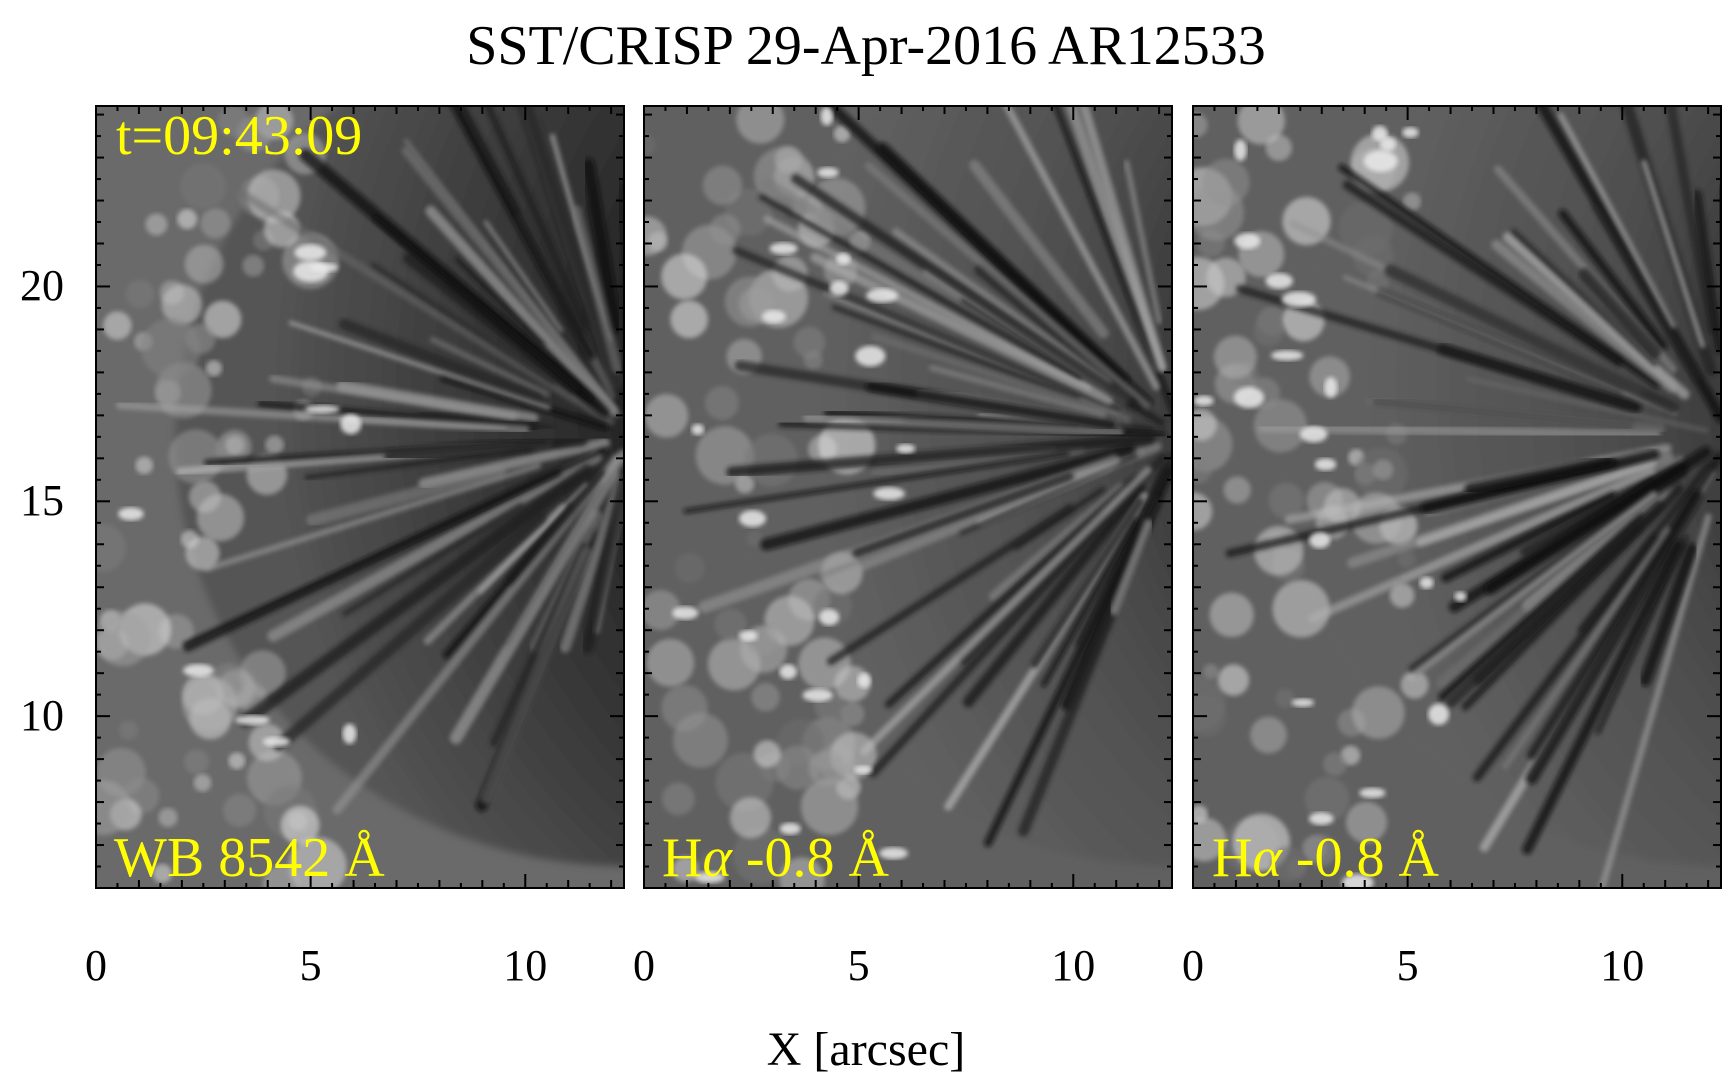 The height and width of the screenshot is (1080, 1732). What do you see at coordinates (1360, 858) in the screenshot?
I see `panel-3-label-suffix: -0.8 Å` at bounding box center [1360, 858].